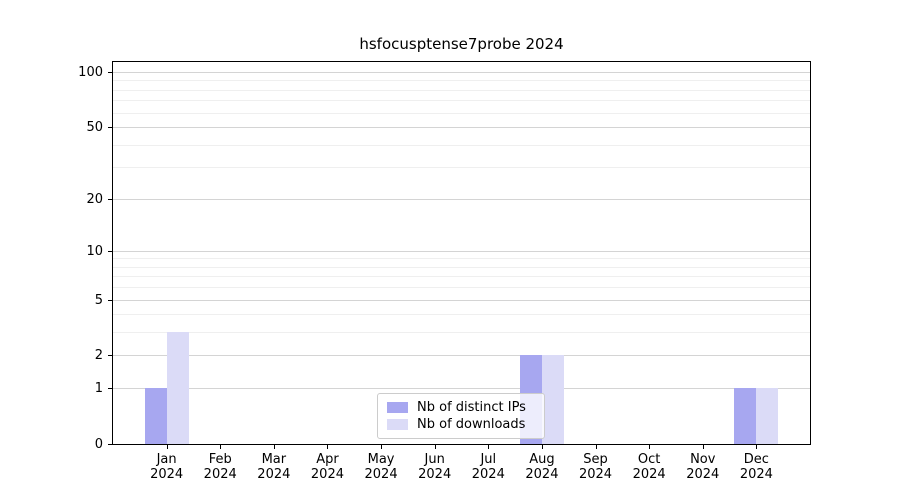 This screenshot has width=900, height=500. Describe the element at coordinates (471, 424) in the screenshot. I see `legend-label-downloads: Nb of downloads` at that location.